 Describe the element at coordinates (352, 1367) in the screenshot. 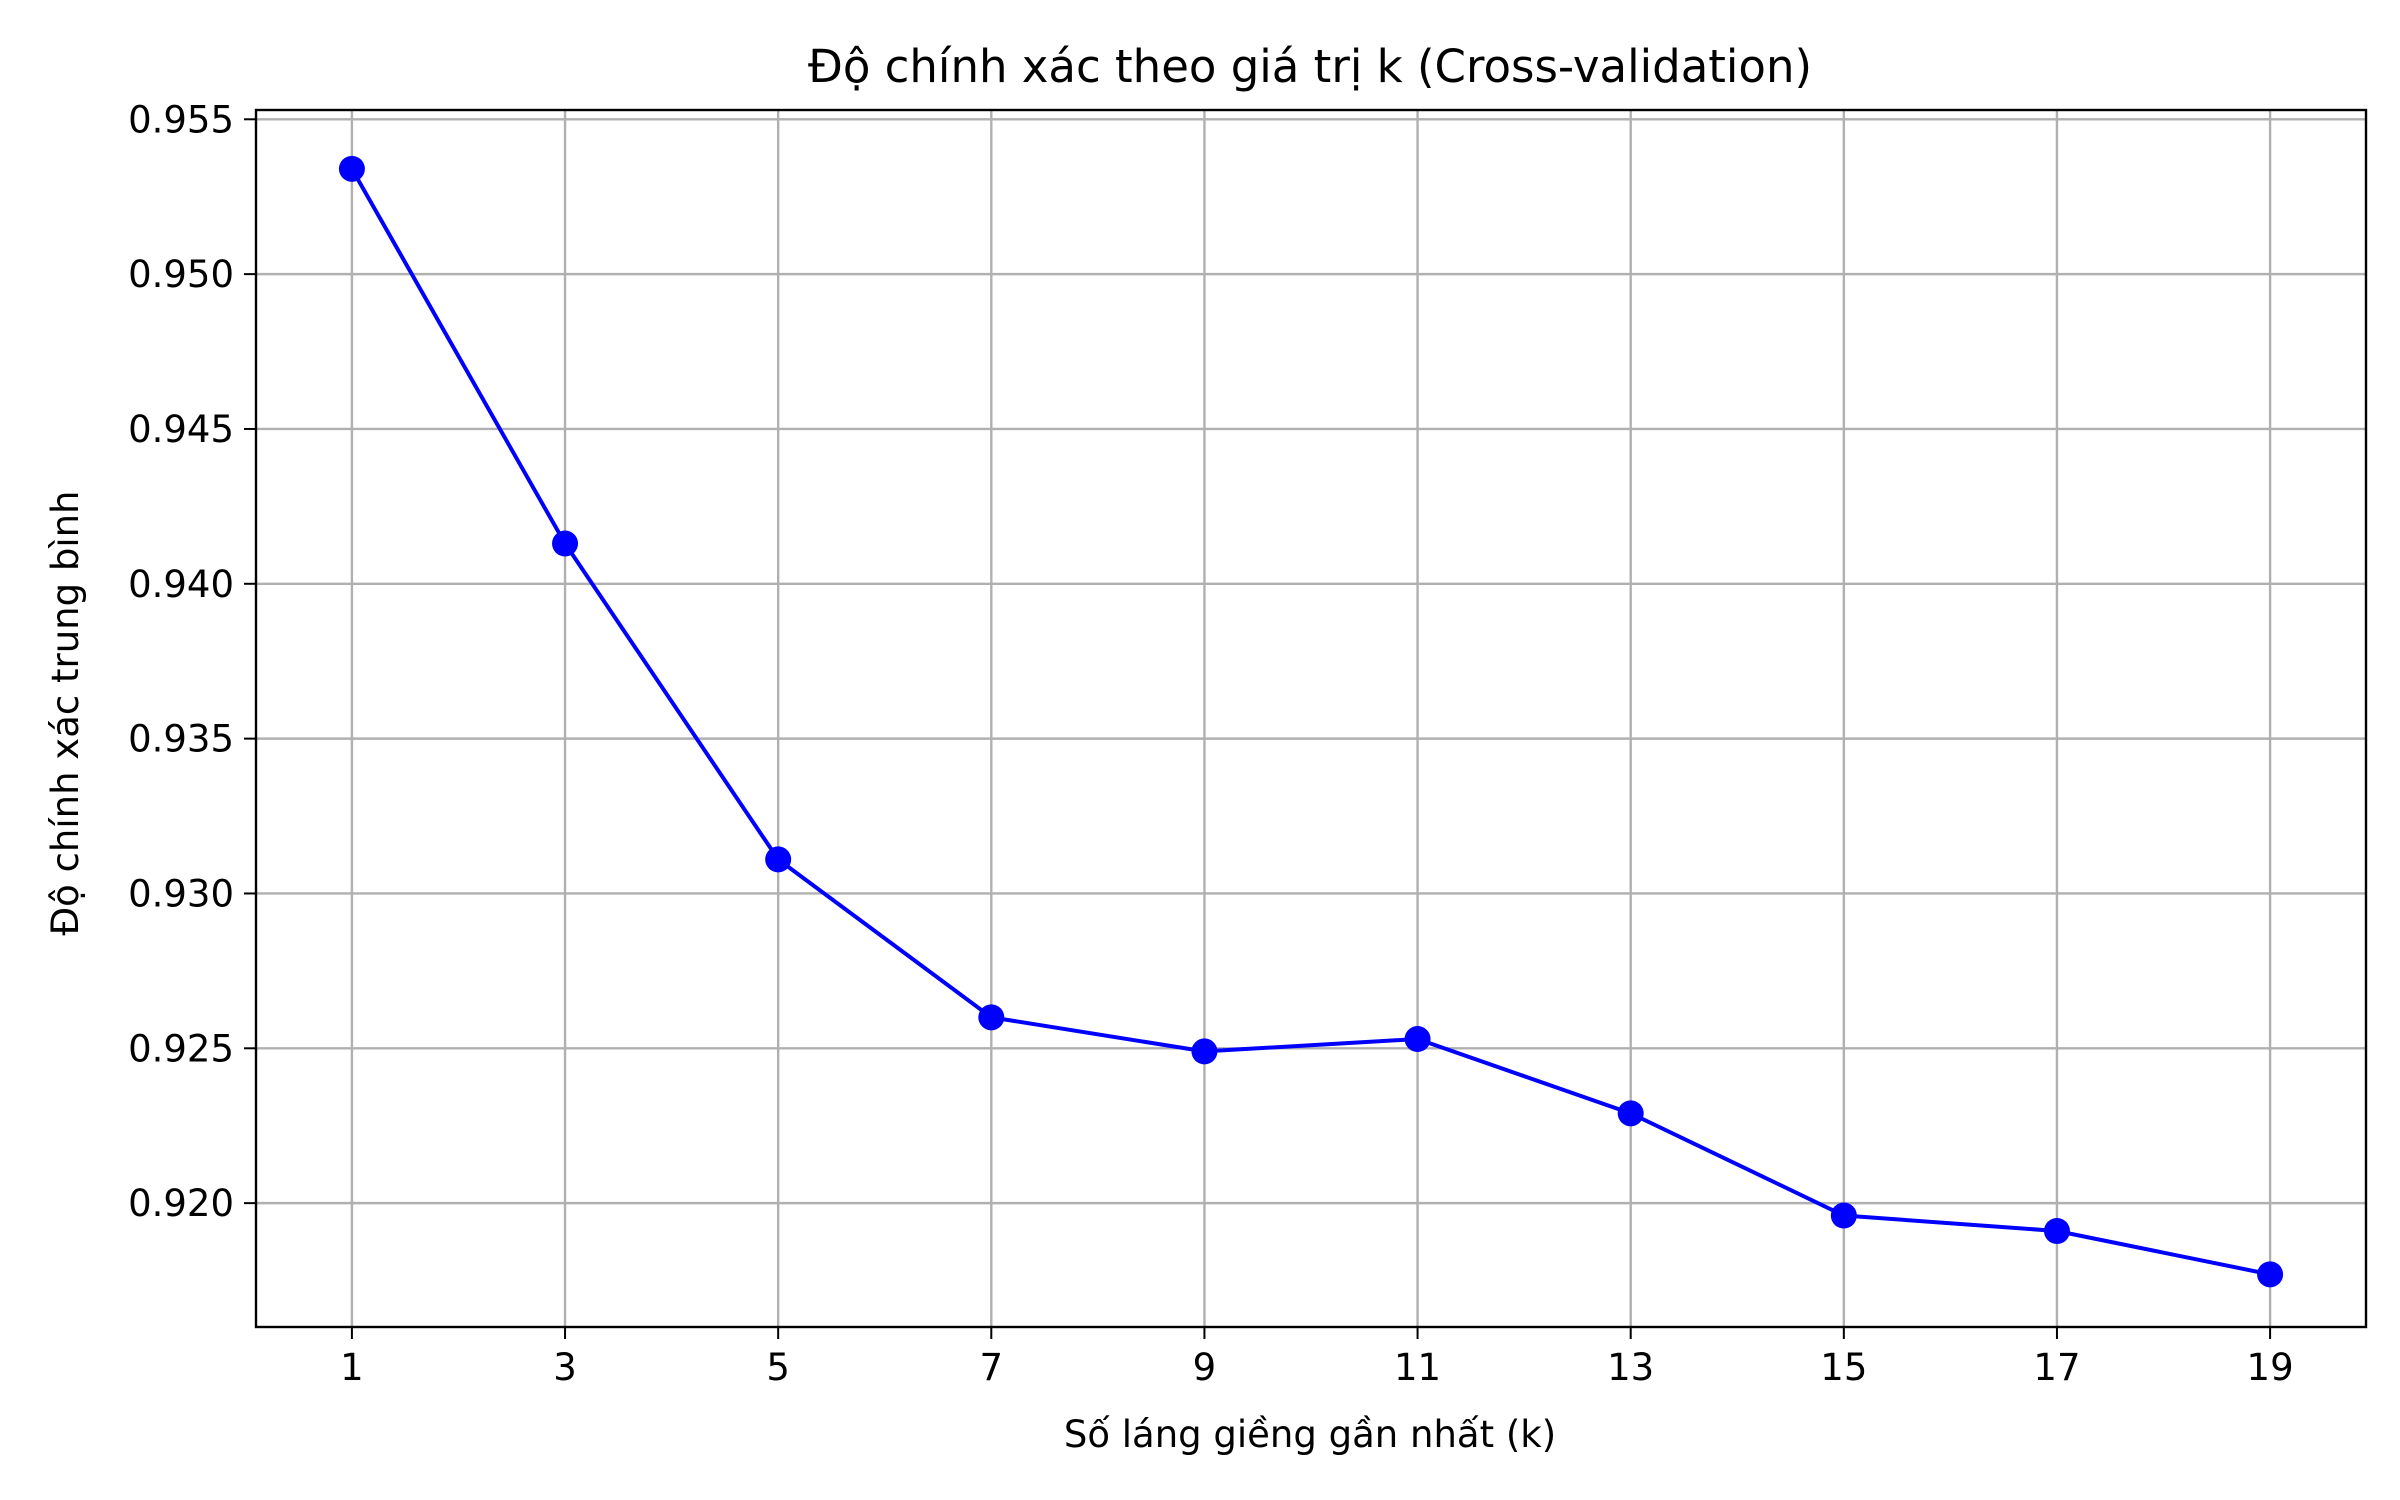

I see `x-tick-label: 1` at that location.